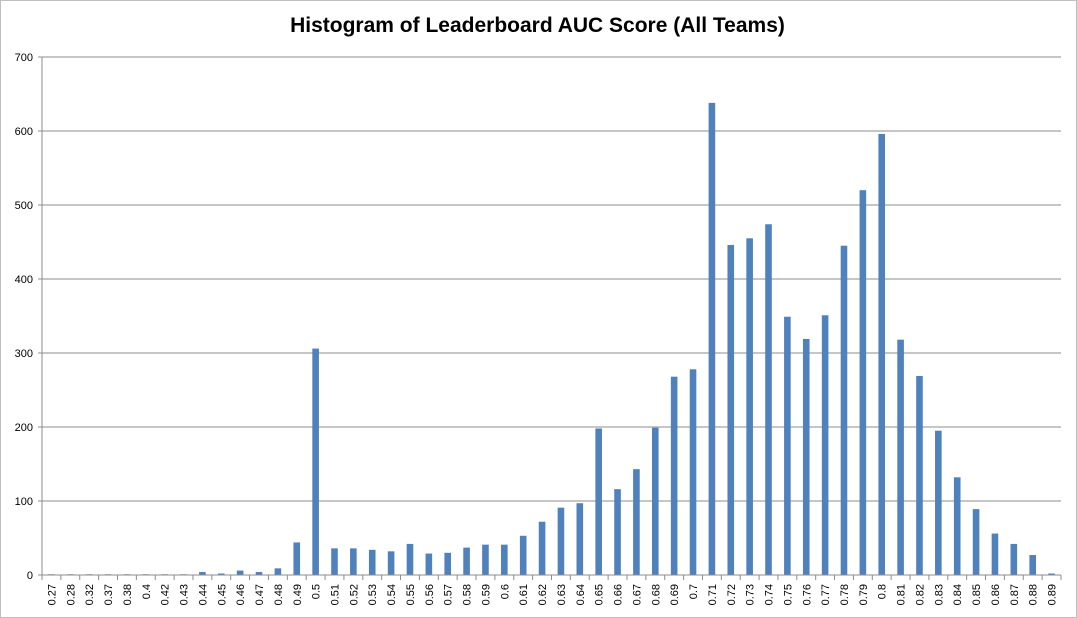  What do you see at coordinates (52, 594) in the screenshot?
I see `x-tick-label: 0.27` at bounding box center [52, 594].